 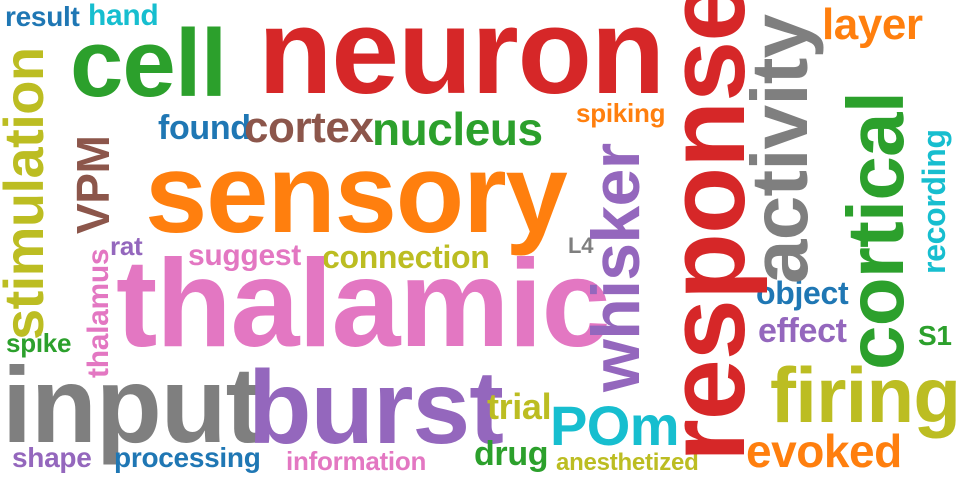 I want to click on word-firing: firing, so click(x=865, y=395).